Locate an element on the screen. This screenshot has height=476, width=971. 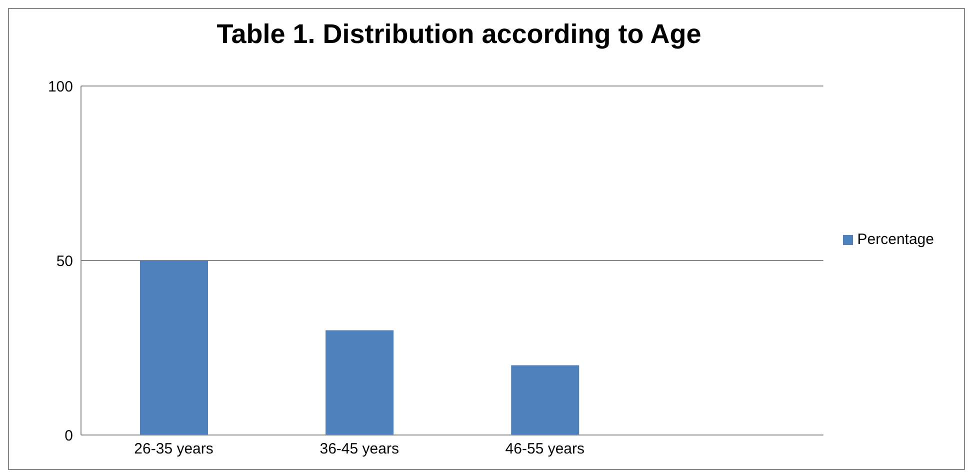
y-tick-label: 50 is located at coordinates (64, 261).